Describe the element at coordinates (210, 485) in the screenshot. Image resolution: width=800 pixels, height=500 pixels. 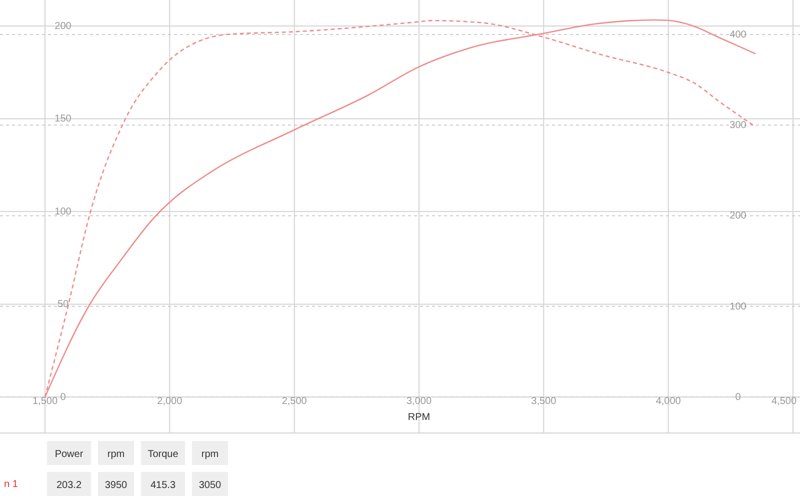
I see `text: 3050` at that location.